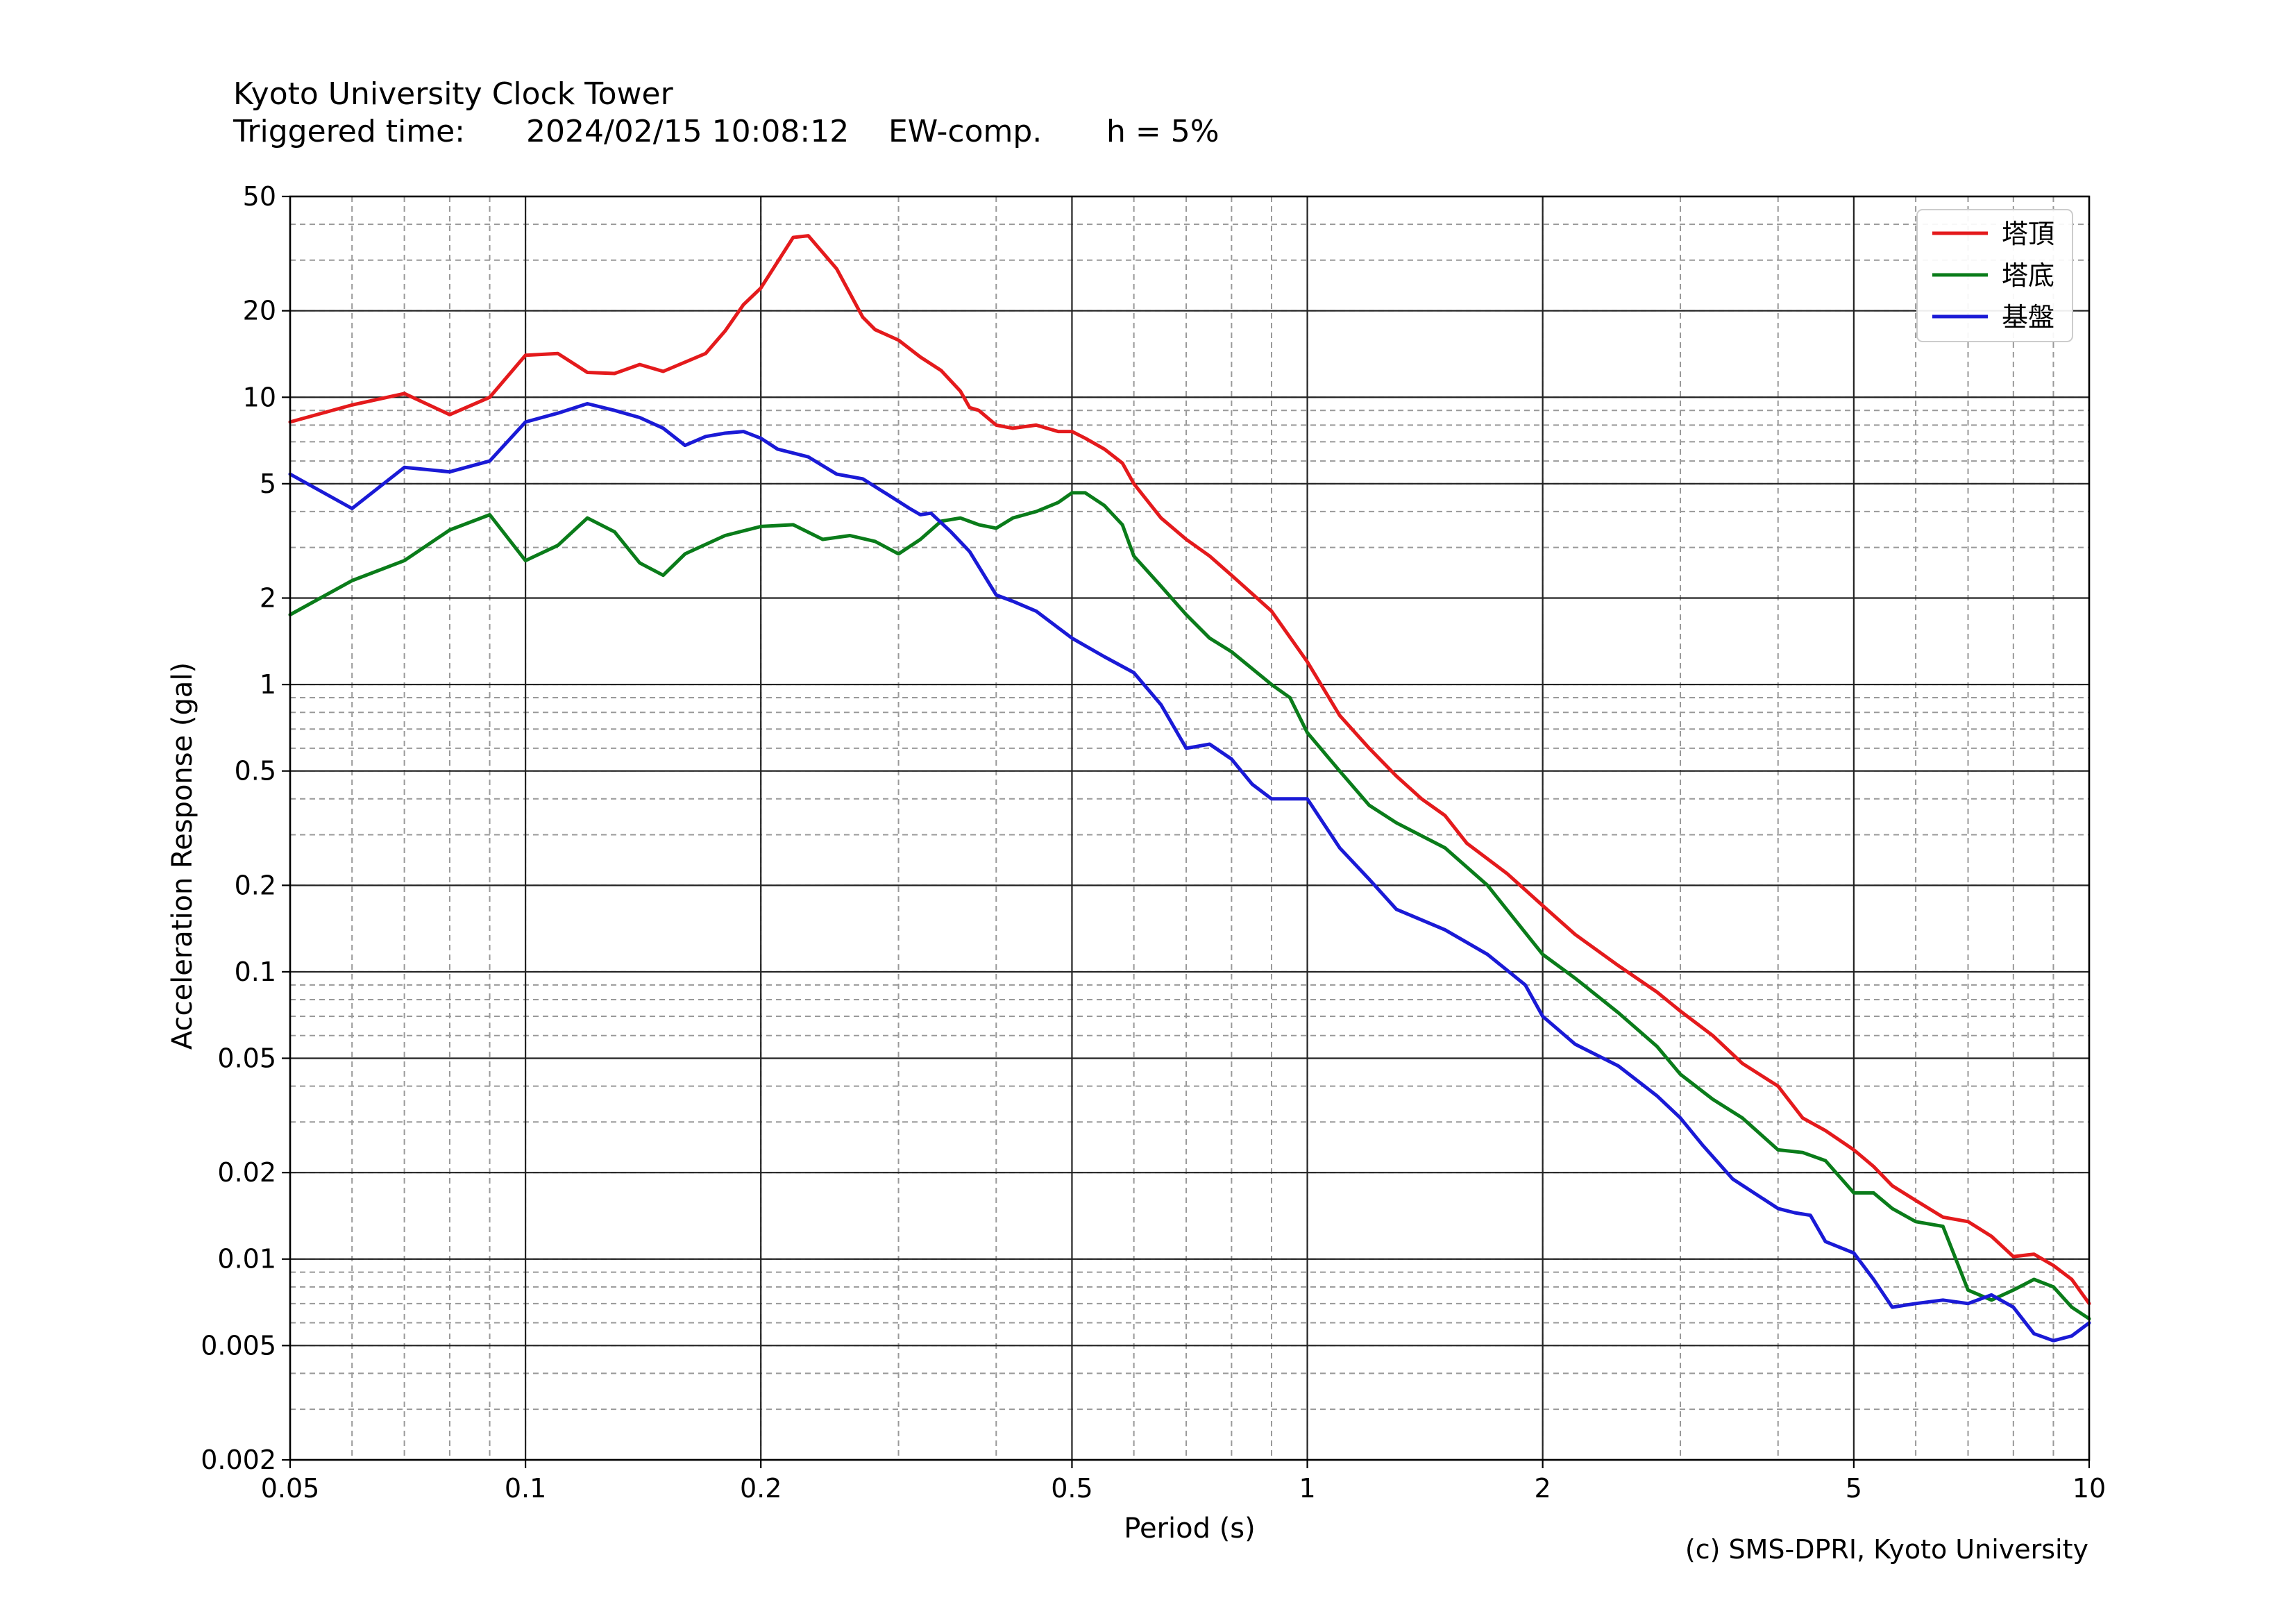 The height and width of the screenshot is (1623, 2296). Describe the element at coordinates (290, 1488) in the screenshot. I see `x-tick-label: 0.05` at that location.